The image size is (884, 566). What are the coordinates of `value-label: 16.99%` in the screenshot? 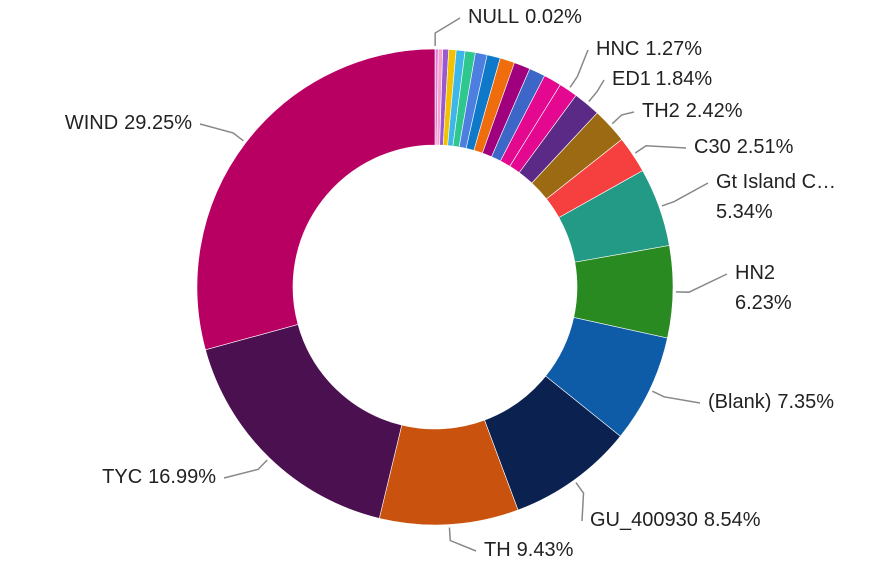 It's located at (182, 477).